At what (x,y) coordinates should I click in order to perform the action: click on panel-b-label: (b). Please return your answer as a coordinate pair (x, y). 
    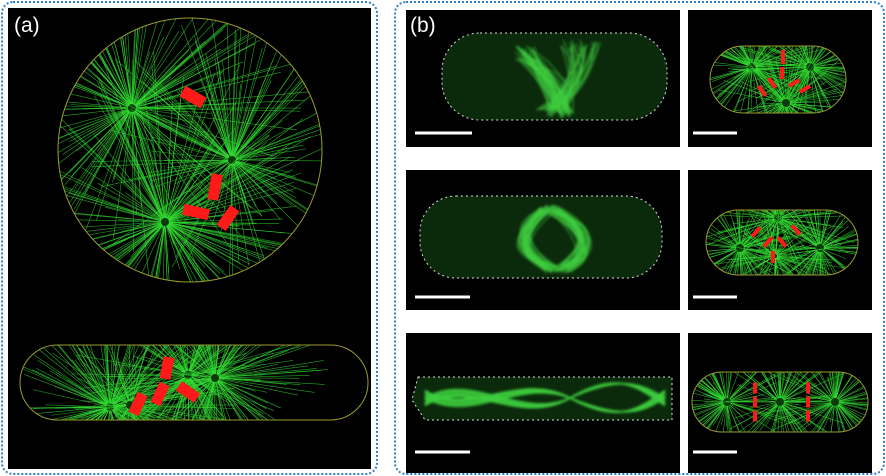
    Looking at the image, I should click on (423, 25).